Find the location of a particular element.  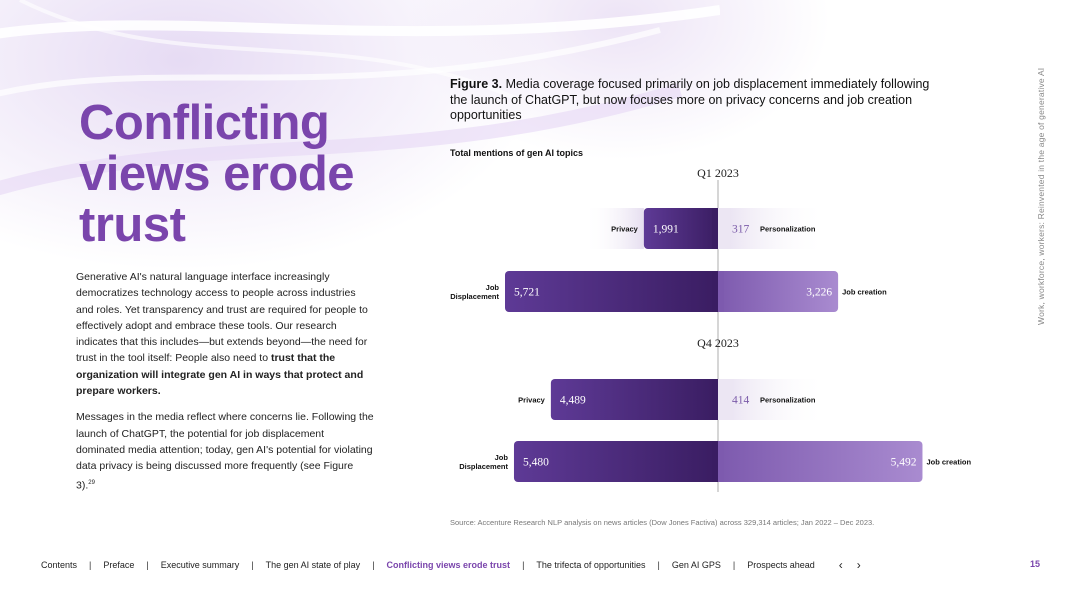

nav-link-executive-summary: Executive summary is located at coordinates (200, 565).